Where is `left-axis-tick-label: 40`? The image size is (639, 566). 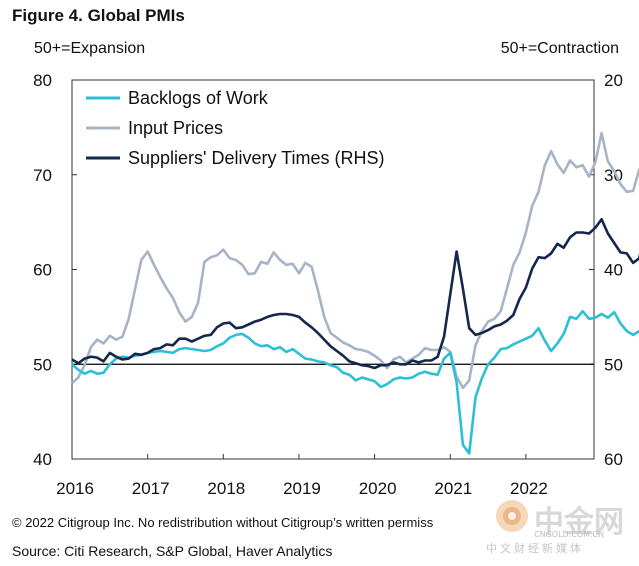 left-axis-tick-label: 40 is located at coordinates (42, 459).